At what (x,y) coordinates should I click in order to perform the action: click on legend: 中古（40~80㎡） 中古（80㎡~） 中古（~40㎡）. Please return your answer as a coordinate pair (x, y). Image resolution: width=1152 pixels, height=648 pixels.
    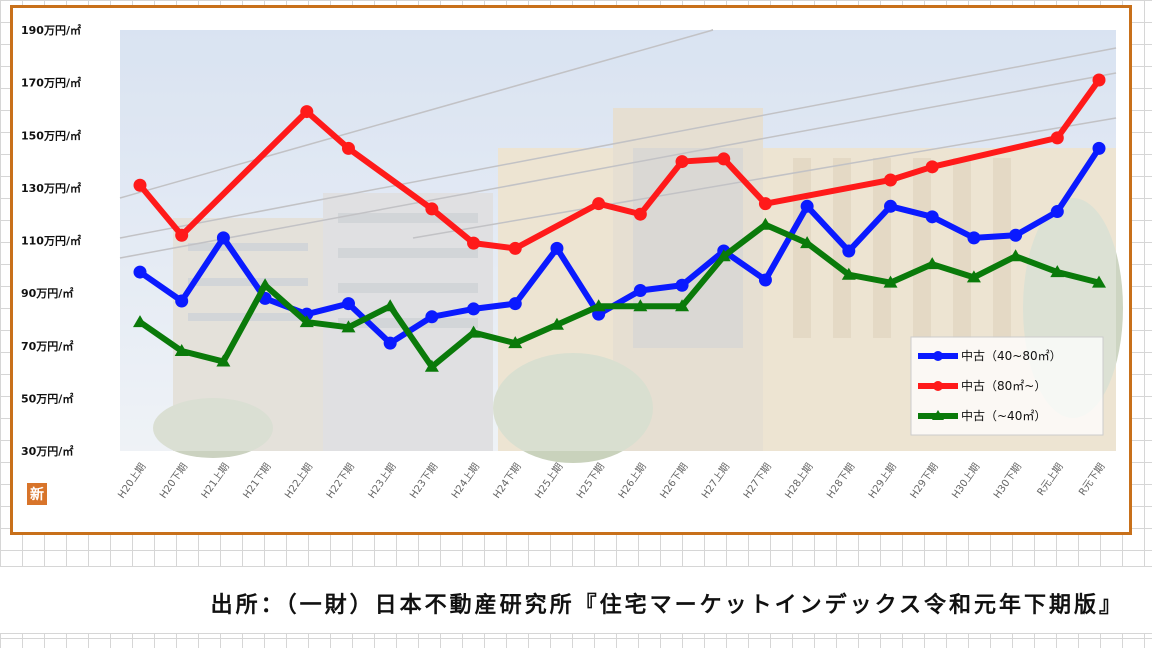
    Looking at the image, I should click on (1007, 386).